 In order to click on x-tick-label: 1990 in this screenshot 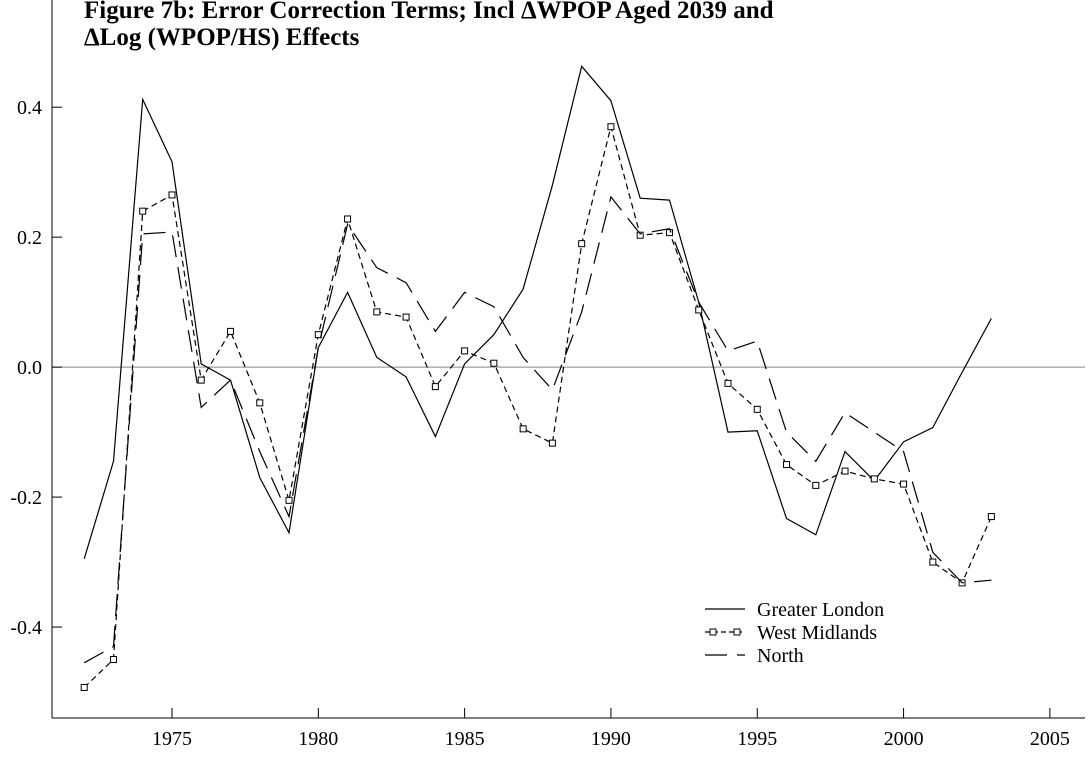, I will do `click(611, 739)`.